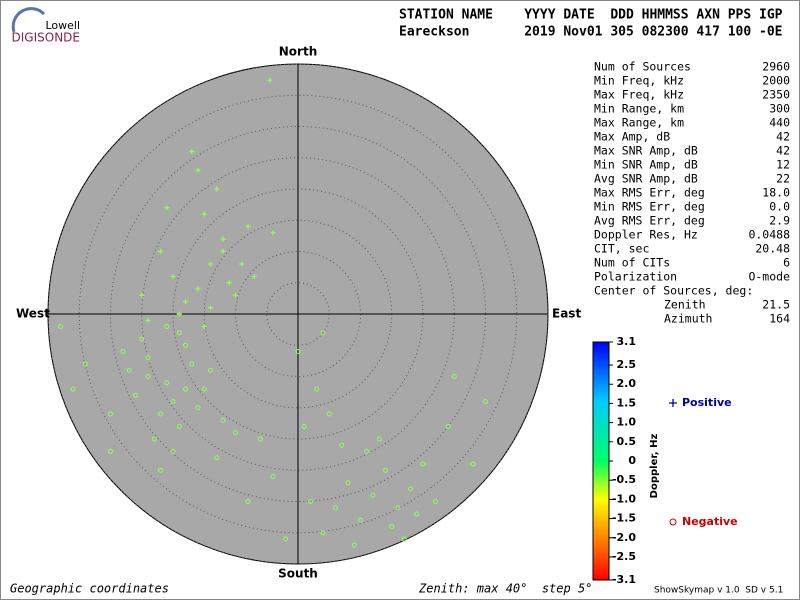 This screenshot has height=600, width=800. What do you see at coordinates (642, 67) in the screenshot?
I see `stat-label: Num of Sources` at bounding box center [642, 67].